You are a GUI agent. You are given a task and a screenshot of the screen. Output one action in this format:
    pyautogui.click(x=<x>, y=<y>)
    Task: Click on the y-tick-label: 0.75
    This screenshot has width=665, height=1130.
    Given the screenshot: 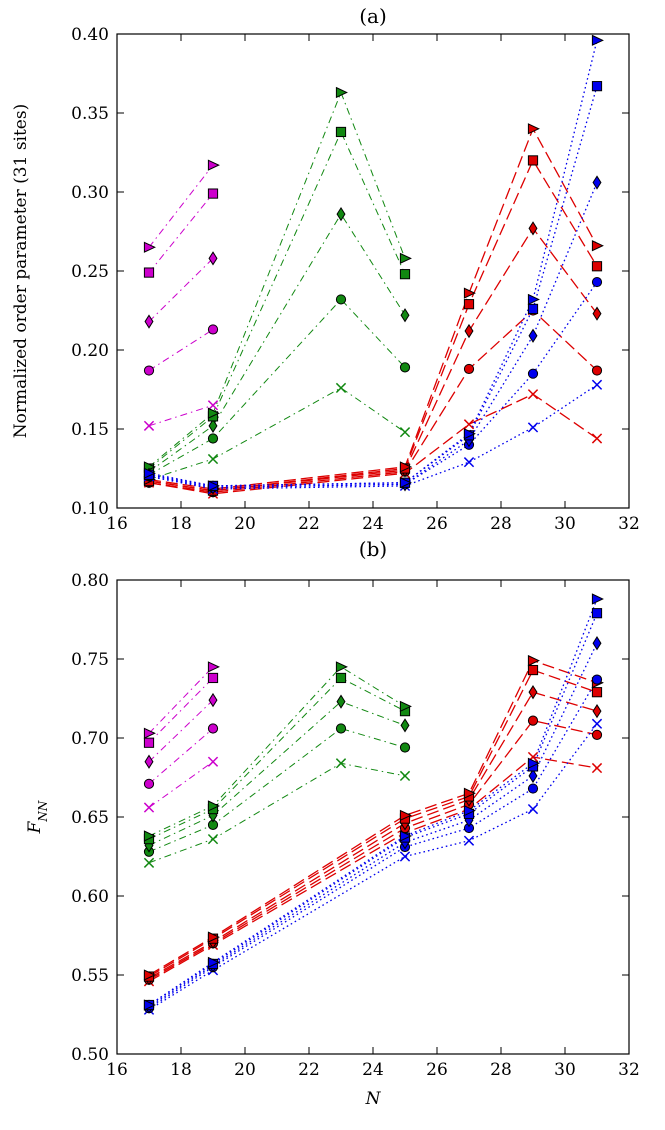 What is the action you would take?
    pyautogui.click(x=90, y=660)
    